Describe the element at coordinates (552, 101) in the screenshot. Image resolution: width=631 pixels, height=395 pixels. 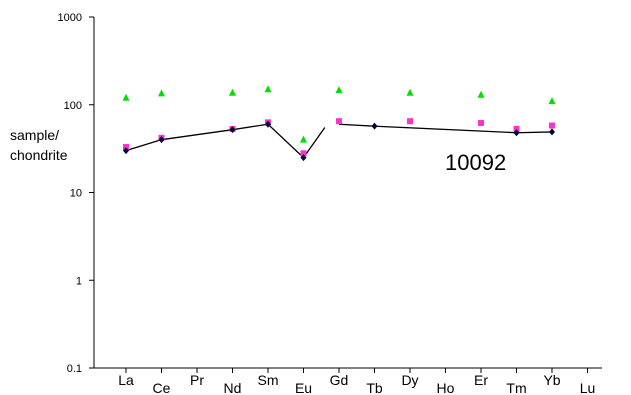
I see `series-0-point-yb` at that location.